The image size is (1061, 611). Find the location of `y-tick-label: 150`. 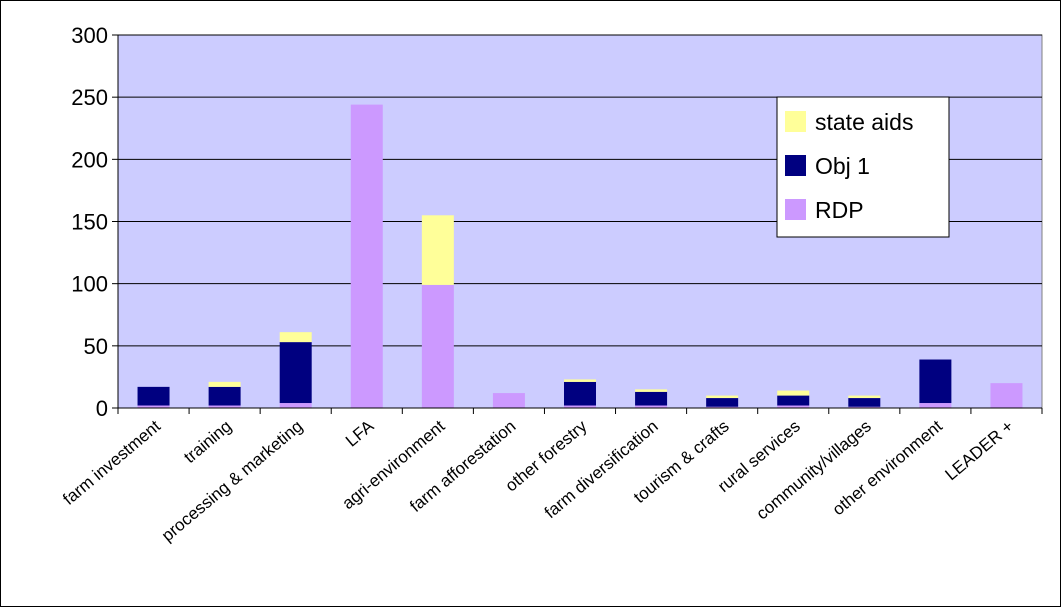

y-tick-label: 150 is located at coordinates (89, 222).